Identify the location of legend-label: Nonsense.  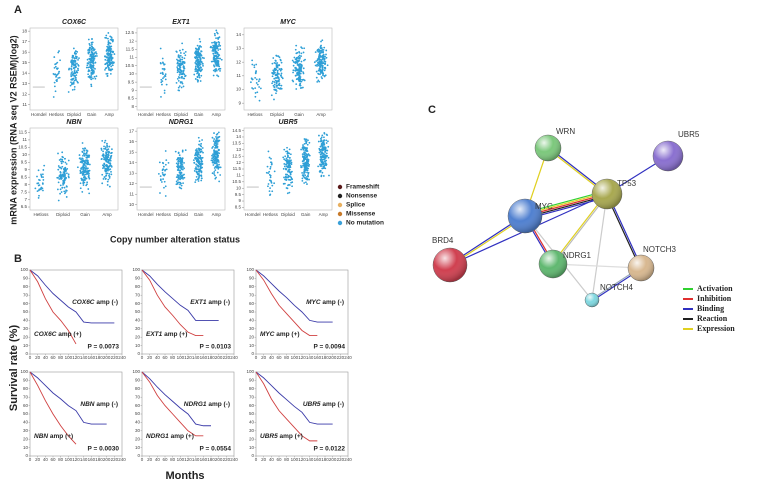
(361, 196).